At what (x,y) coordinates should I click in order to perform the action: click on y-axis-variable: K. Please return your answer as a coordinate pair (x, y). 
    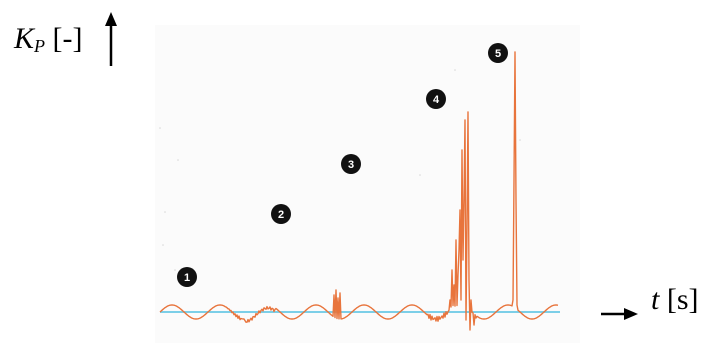
    Looking at the image, I should click on (24, 38).